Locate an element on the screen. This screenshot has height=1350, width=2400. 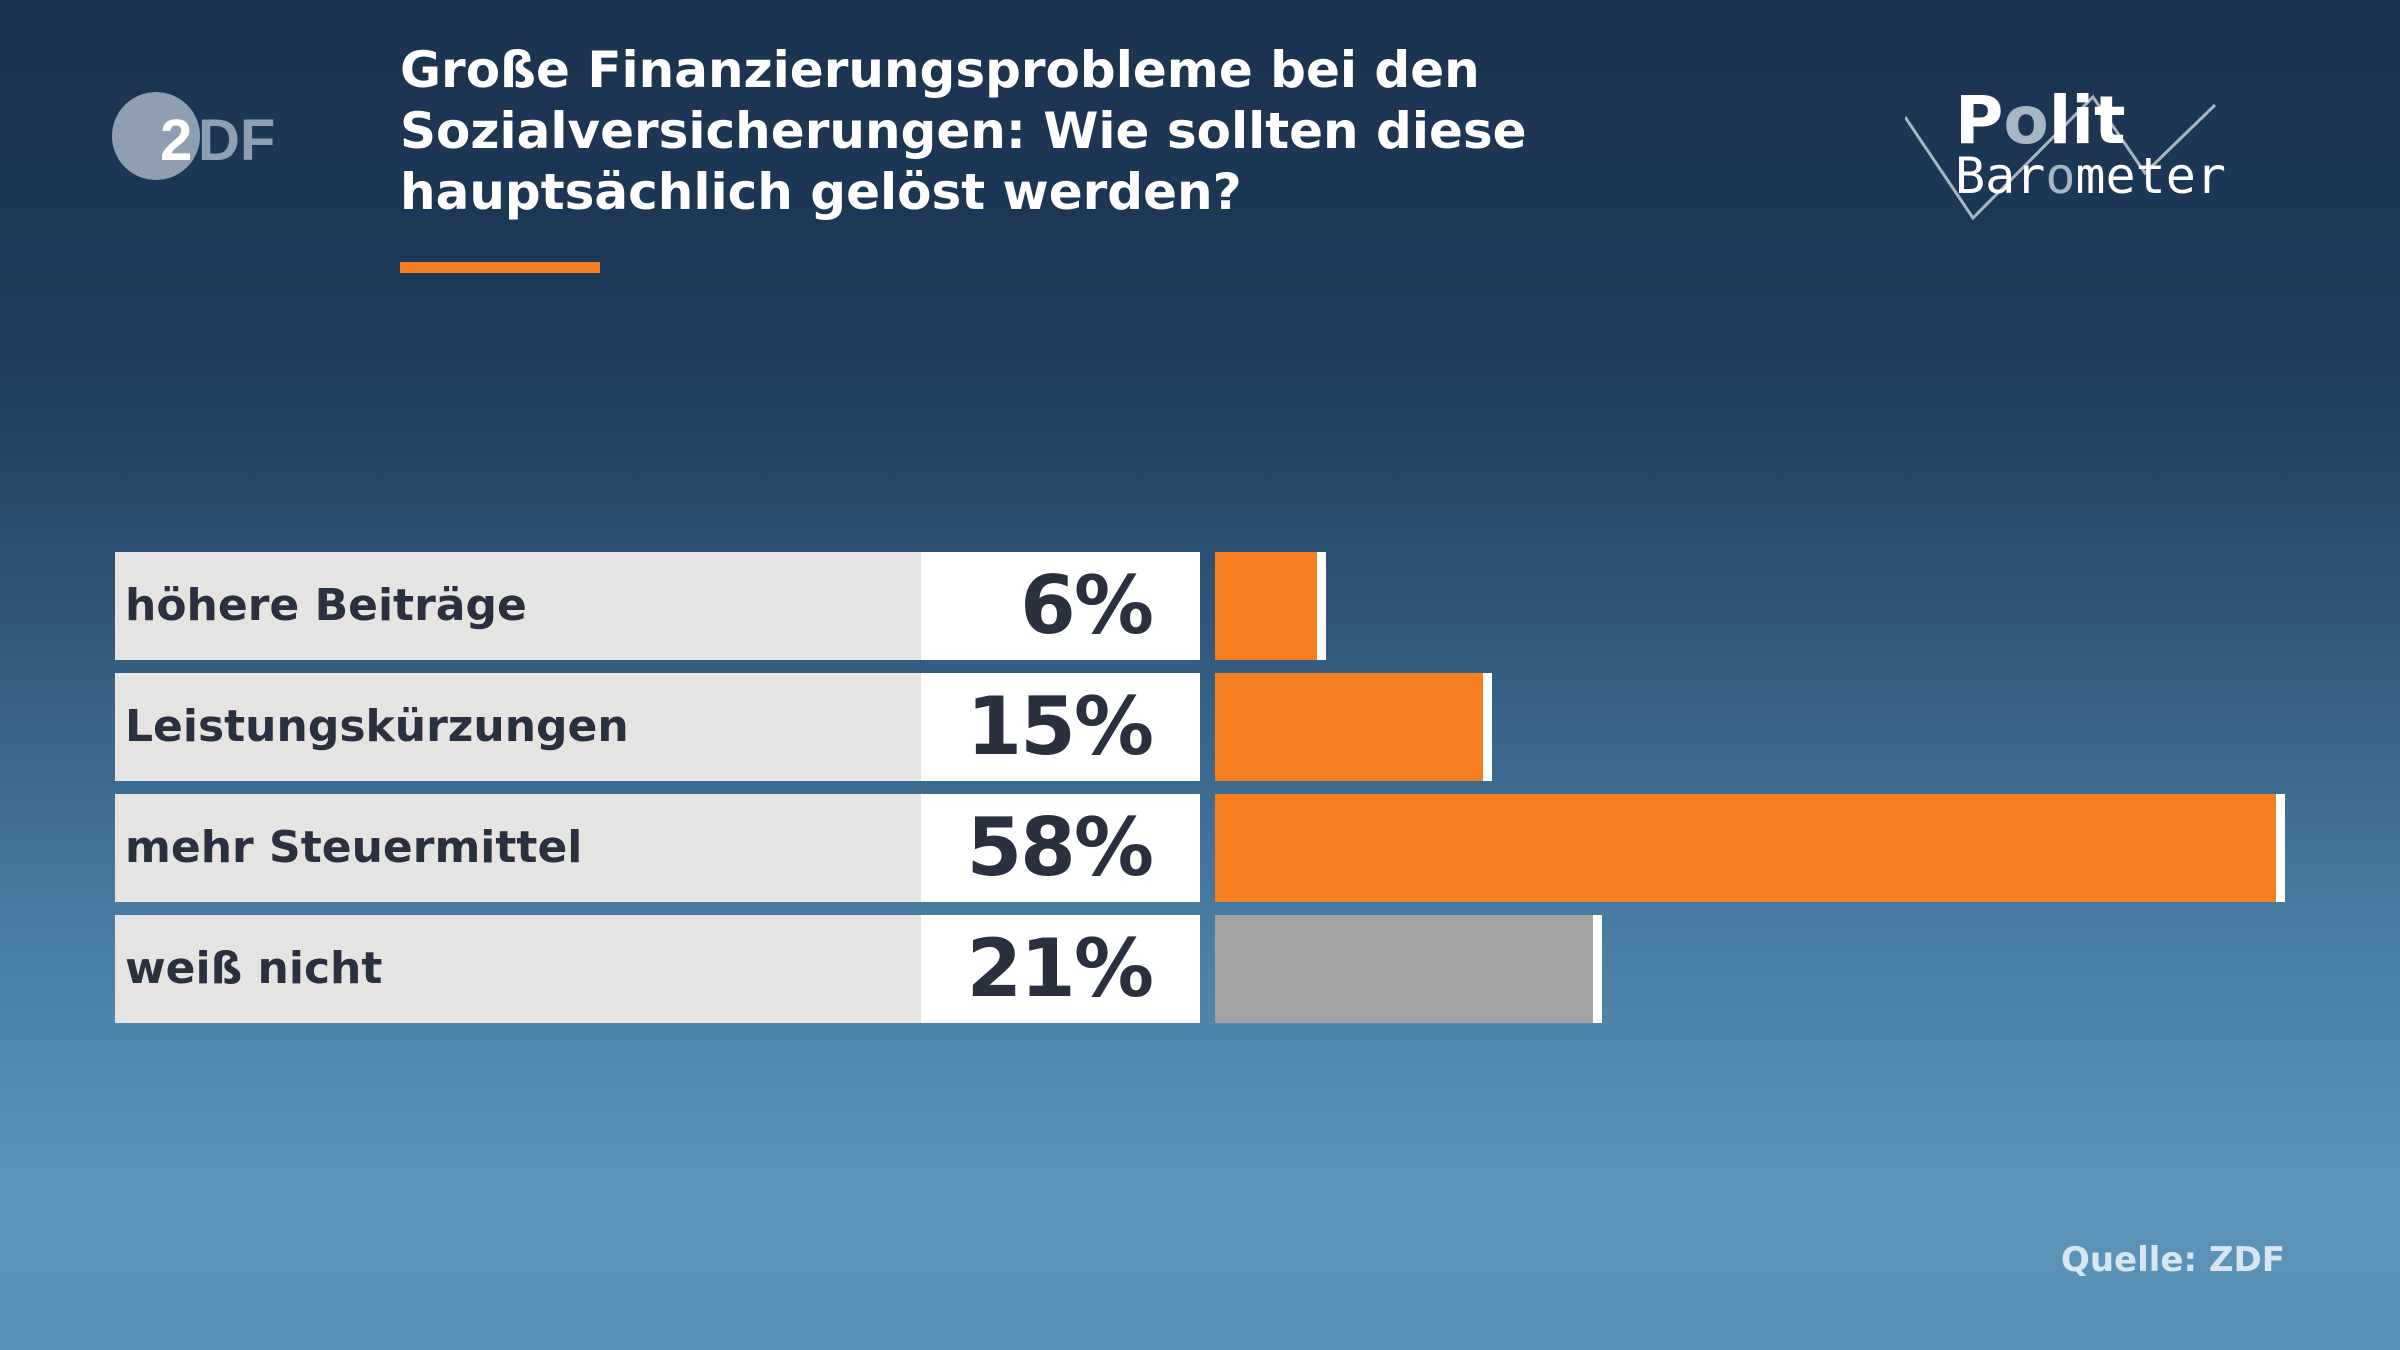
value-label: 6% is located at coordinates (1060, 606).